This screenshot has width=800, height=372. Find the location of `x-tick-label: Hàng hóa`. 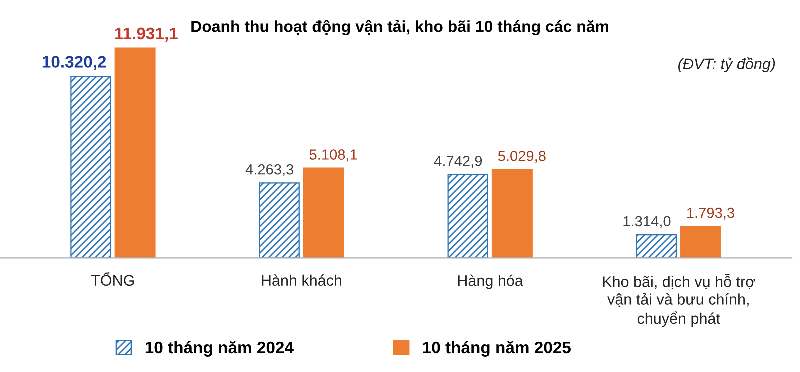

x-tick-label: Hàng hóa is located at coordinates (491, 282).